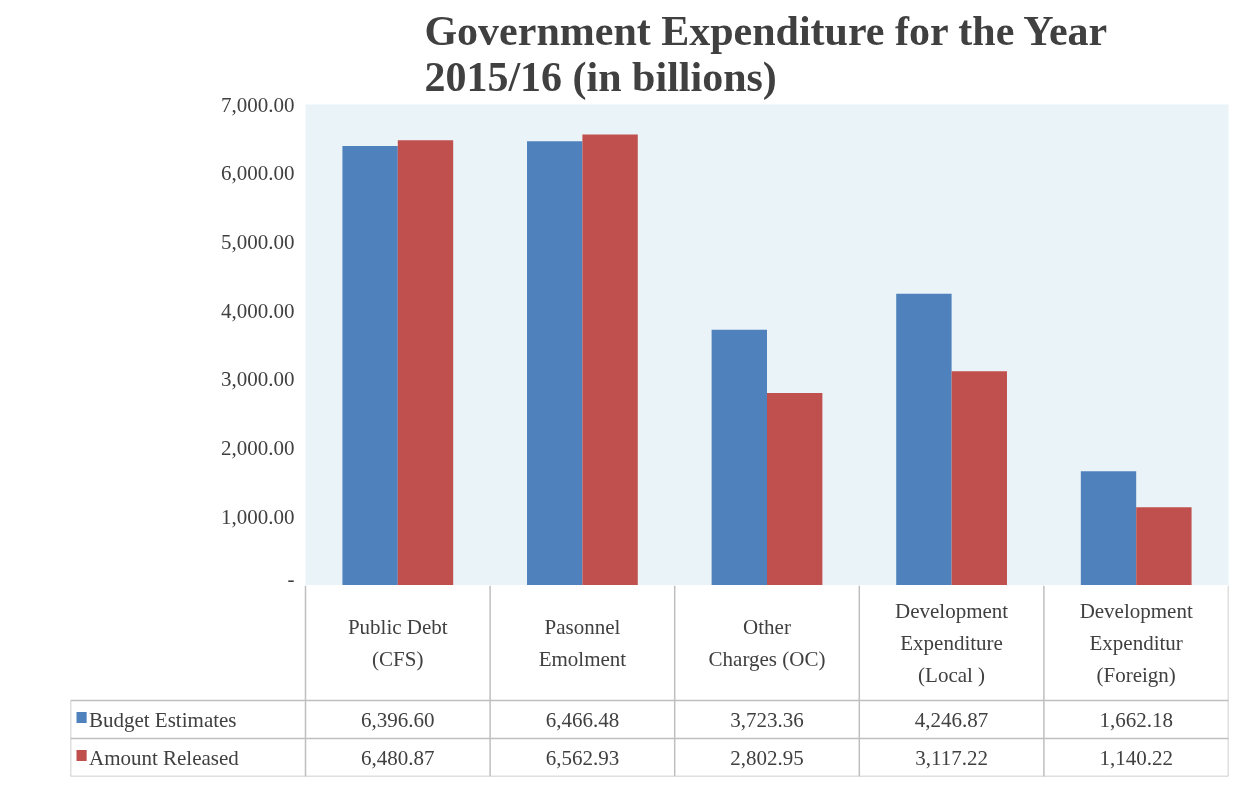  What do you see at coordinates (164, 757) in the screenshot?
I see `legend-label: Amount Released` at bounding box center [164, 757].